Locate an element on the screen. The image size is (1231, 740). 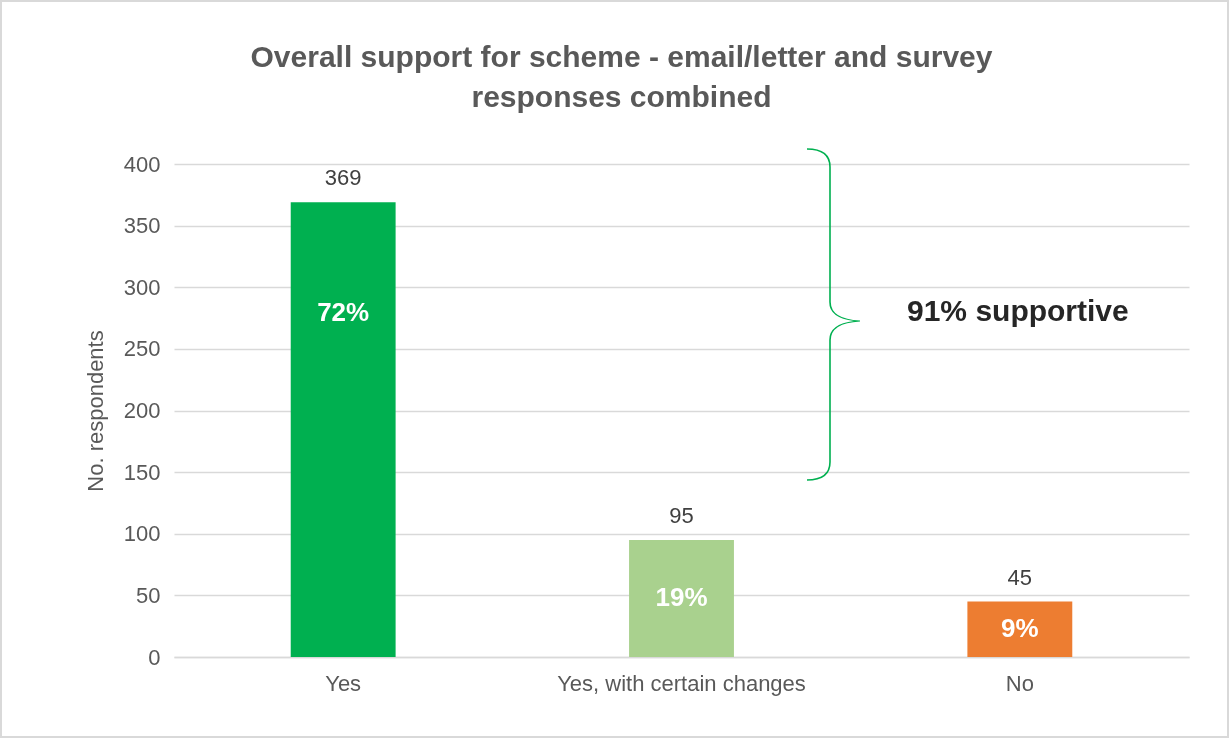
annotation: 72% is located at coordinates (343, 312).